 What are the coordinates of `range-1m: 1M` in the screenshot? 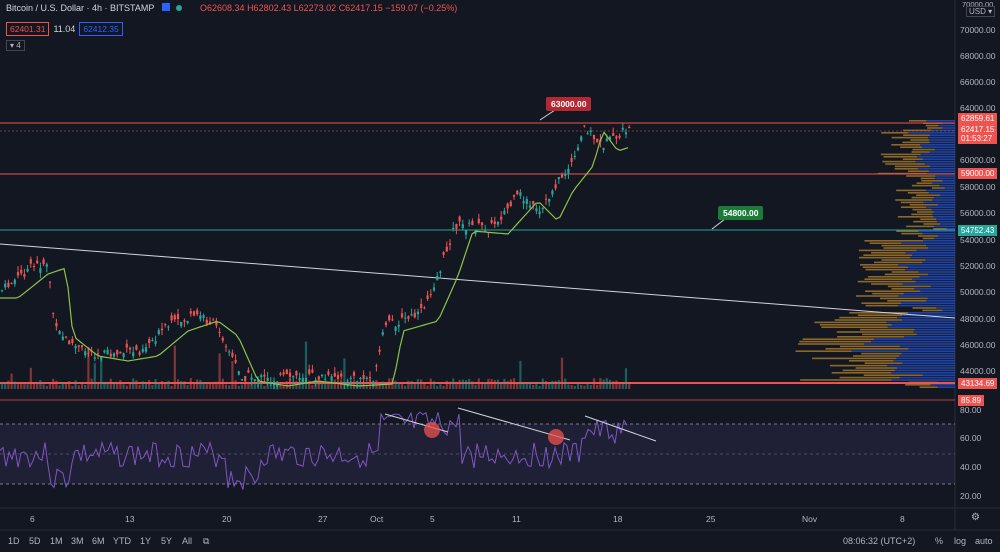 It's located at (56, 541).